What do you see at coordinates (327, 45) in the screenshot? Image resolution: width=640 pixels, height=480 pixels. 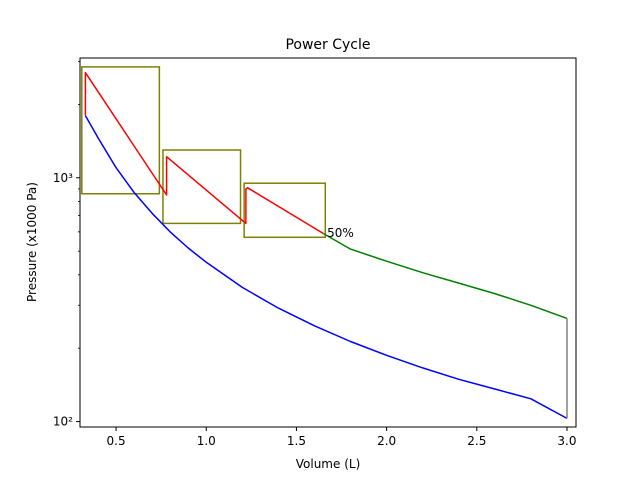 I see `chart-title: Power Cycle` at bounding box center [327, 45].